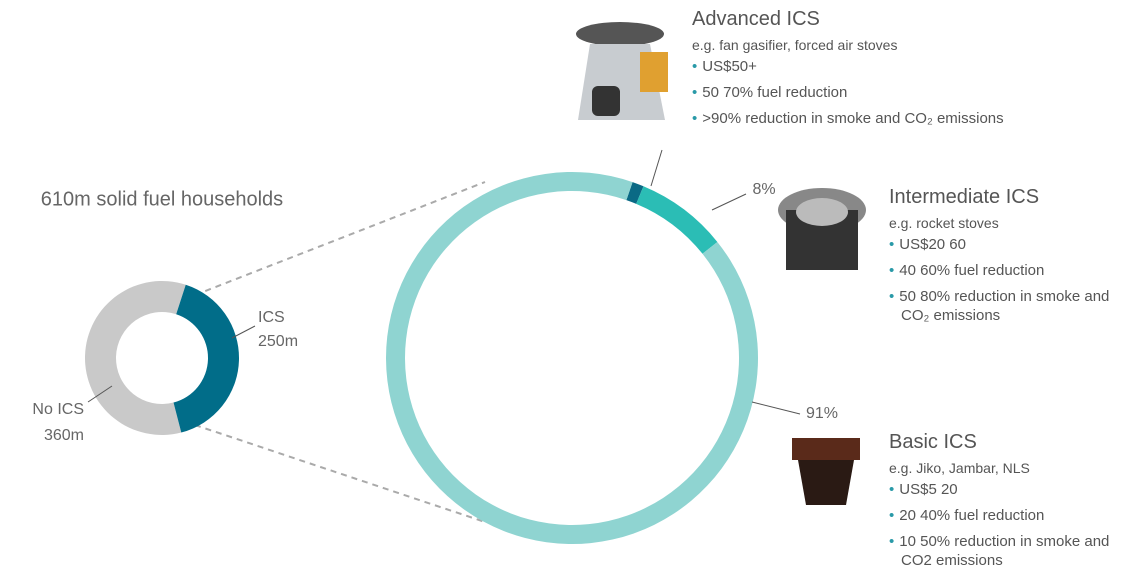 This screenshot has height=584, width=1142. Describe the element at coordinates (964, 197) in the screenshot. I see `description-title: Intermediate ICS` at that location.